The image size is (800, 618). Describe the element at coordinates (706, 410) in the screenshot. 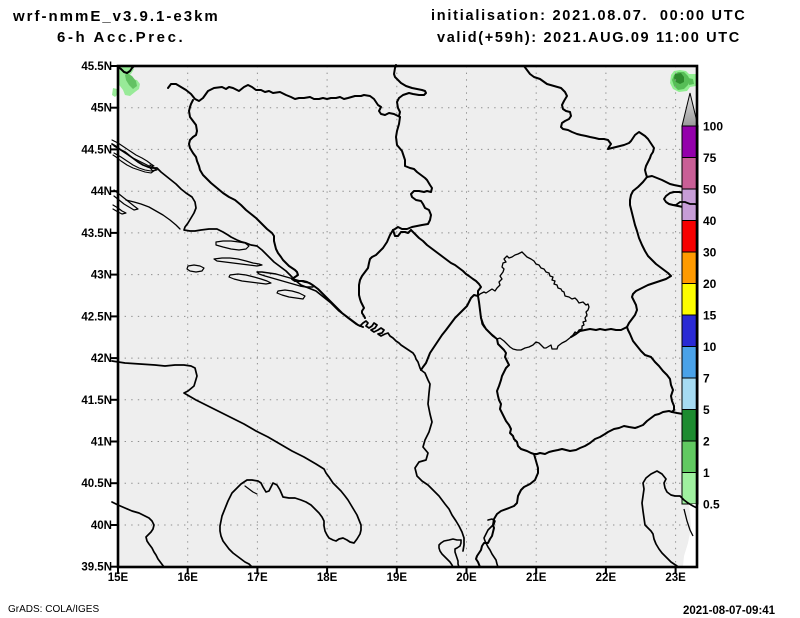

I see `svg-text: 5` at that location.